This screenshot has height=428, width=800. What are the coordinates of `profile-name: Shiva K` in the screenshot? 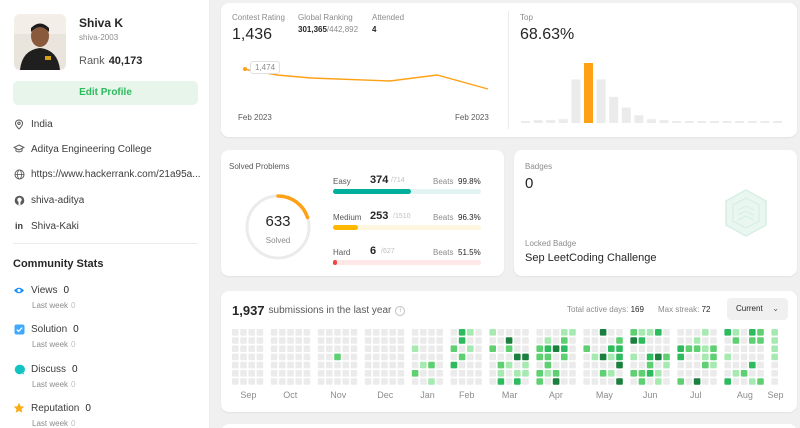 It's located at (101, 23).